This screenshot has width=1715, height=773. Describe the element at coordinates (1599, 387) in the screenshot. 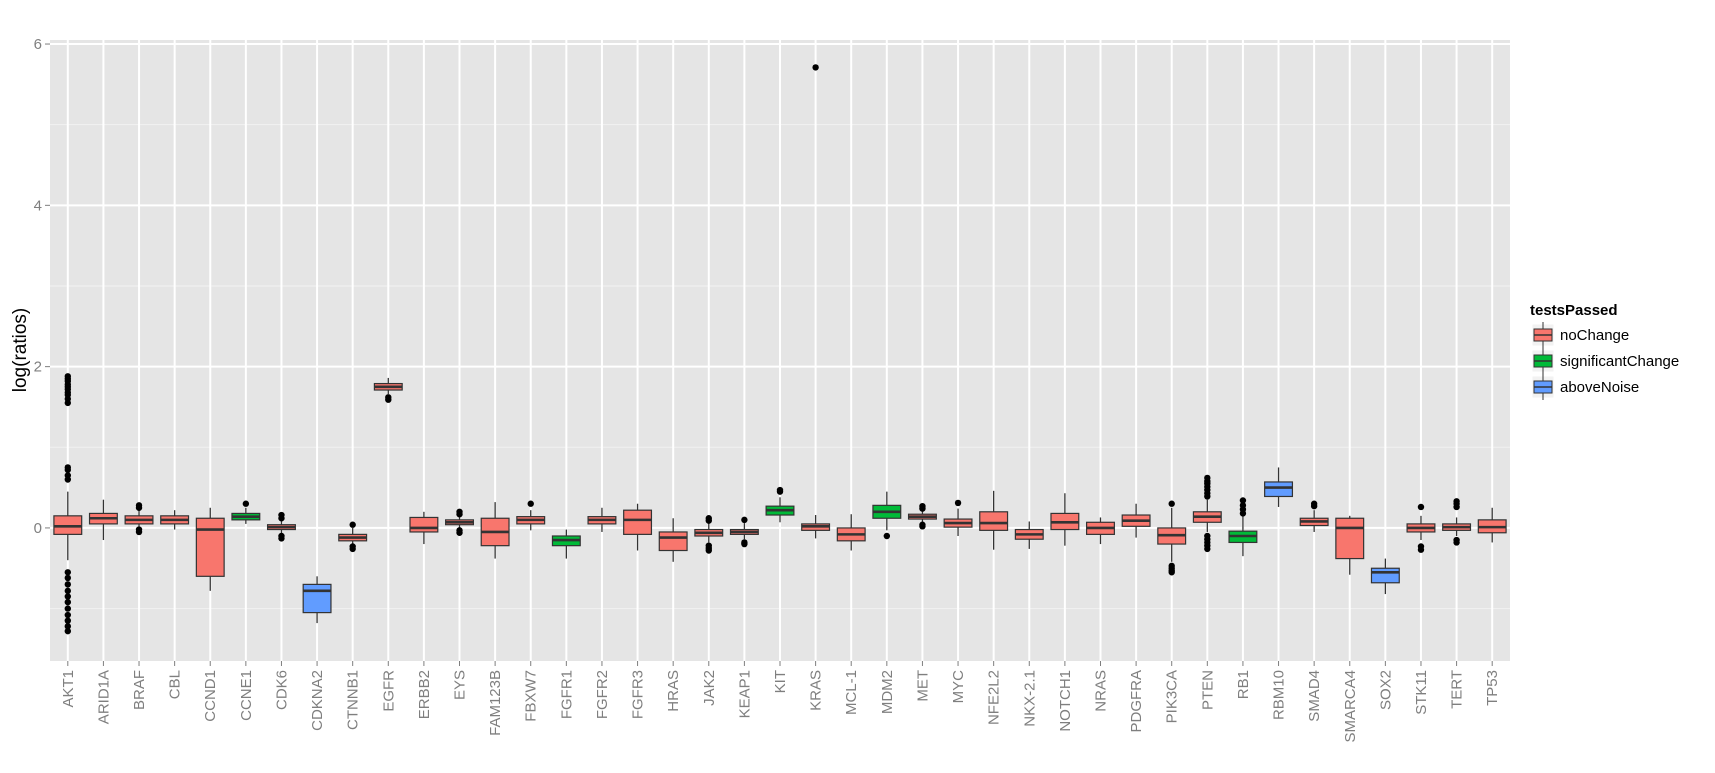

I see `legend-label: aboveNoise` at that location.